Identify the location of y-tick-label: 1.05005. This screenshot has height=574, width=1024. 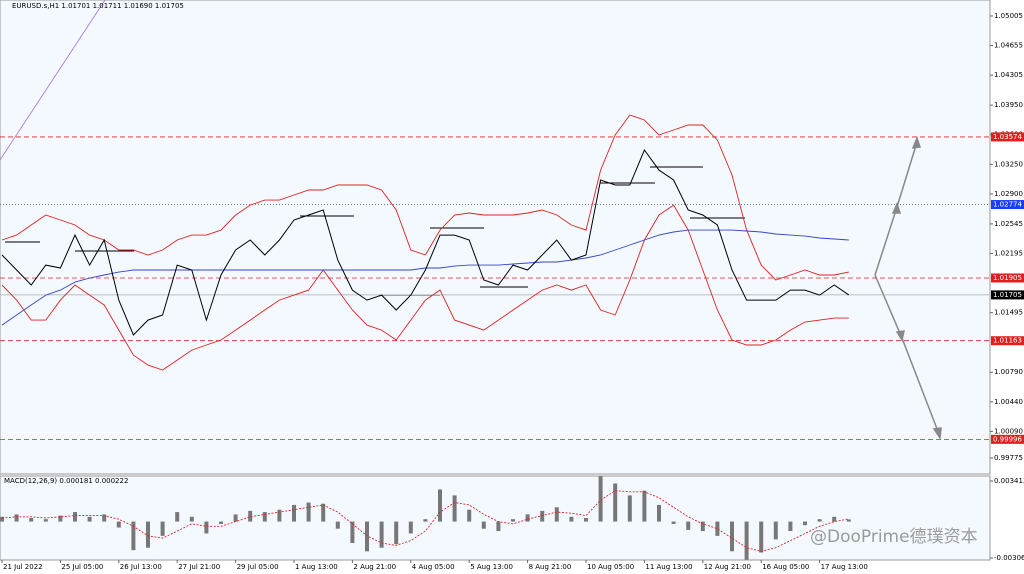
(1008, 16).